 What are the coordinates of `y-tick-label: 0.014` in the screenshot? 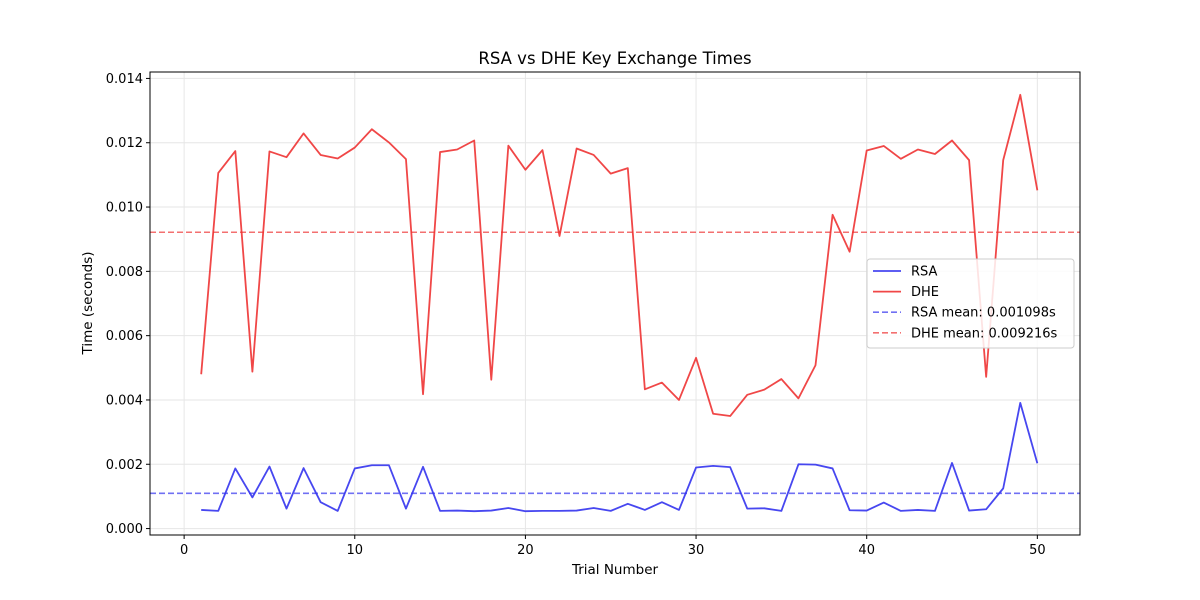 It's located at (124, 79).